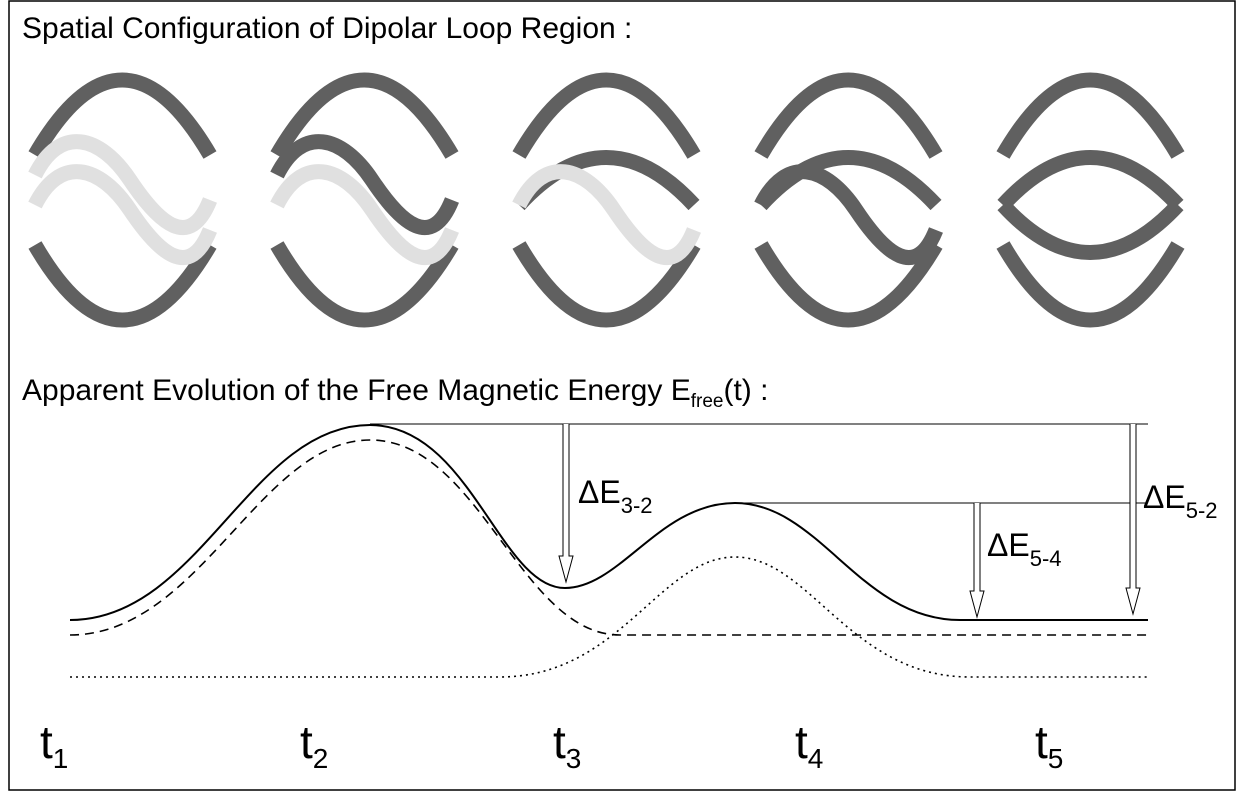  Describe the element at coordinates (1046, 558) in the screenshot. I see `label-part: 5-4` at that location.